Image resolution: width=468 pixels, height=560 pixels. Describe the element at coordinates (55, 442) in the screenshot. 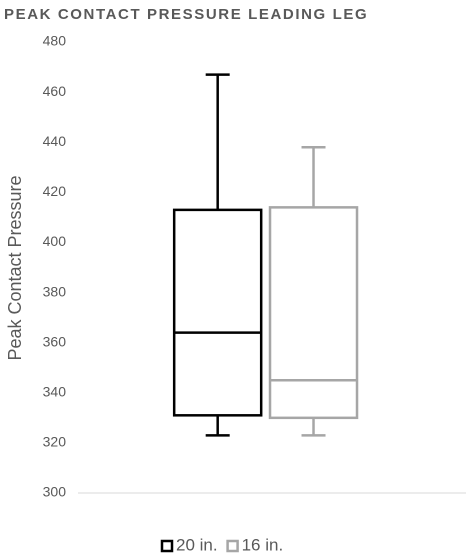

I see `y-tick-label: 320` at that location.